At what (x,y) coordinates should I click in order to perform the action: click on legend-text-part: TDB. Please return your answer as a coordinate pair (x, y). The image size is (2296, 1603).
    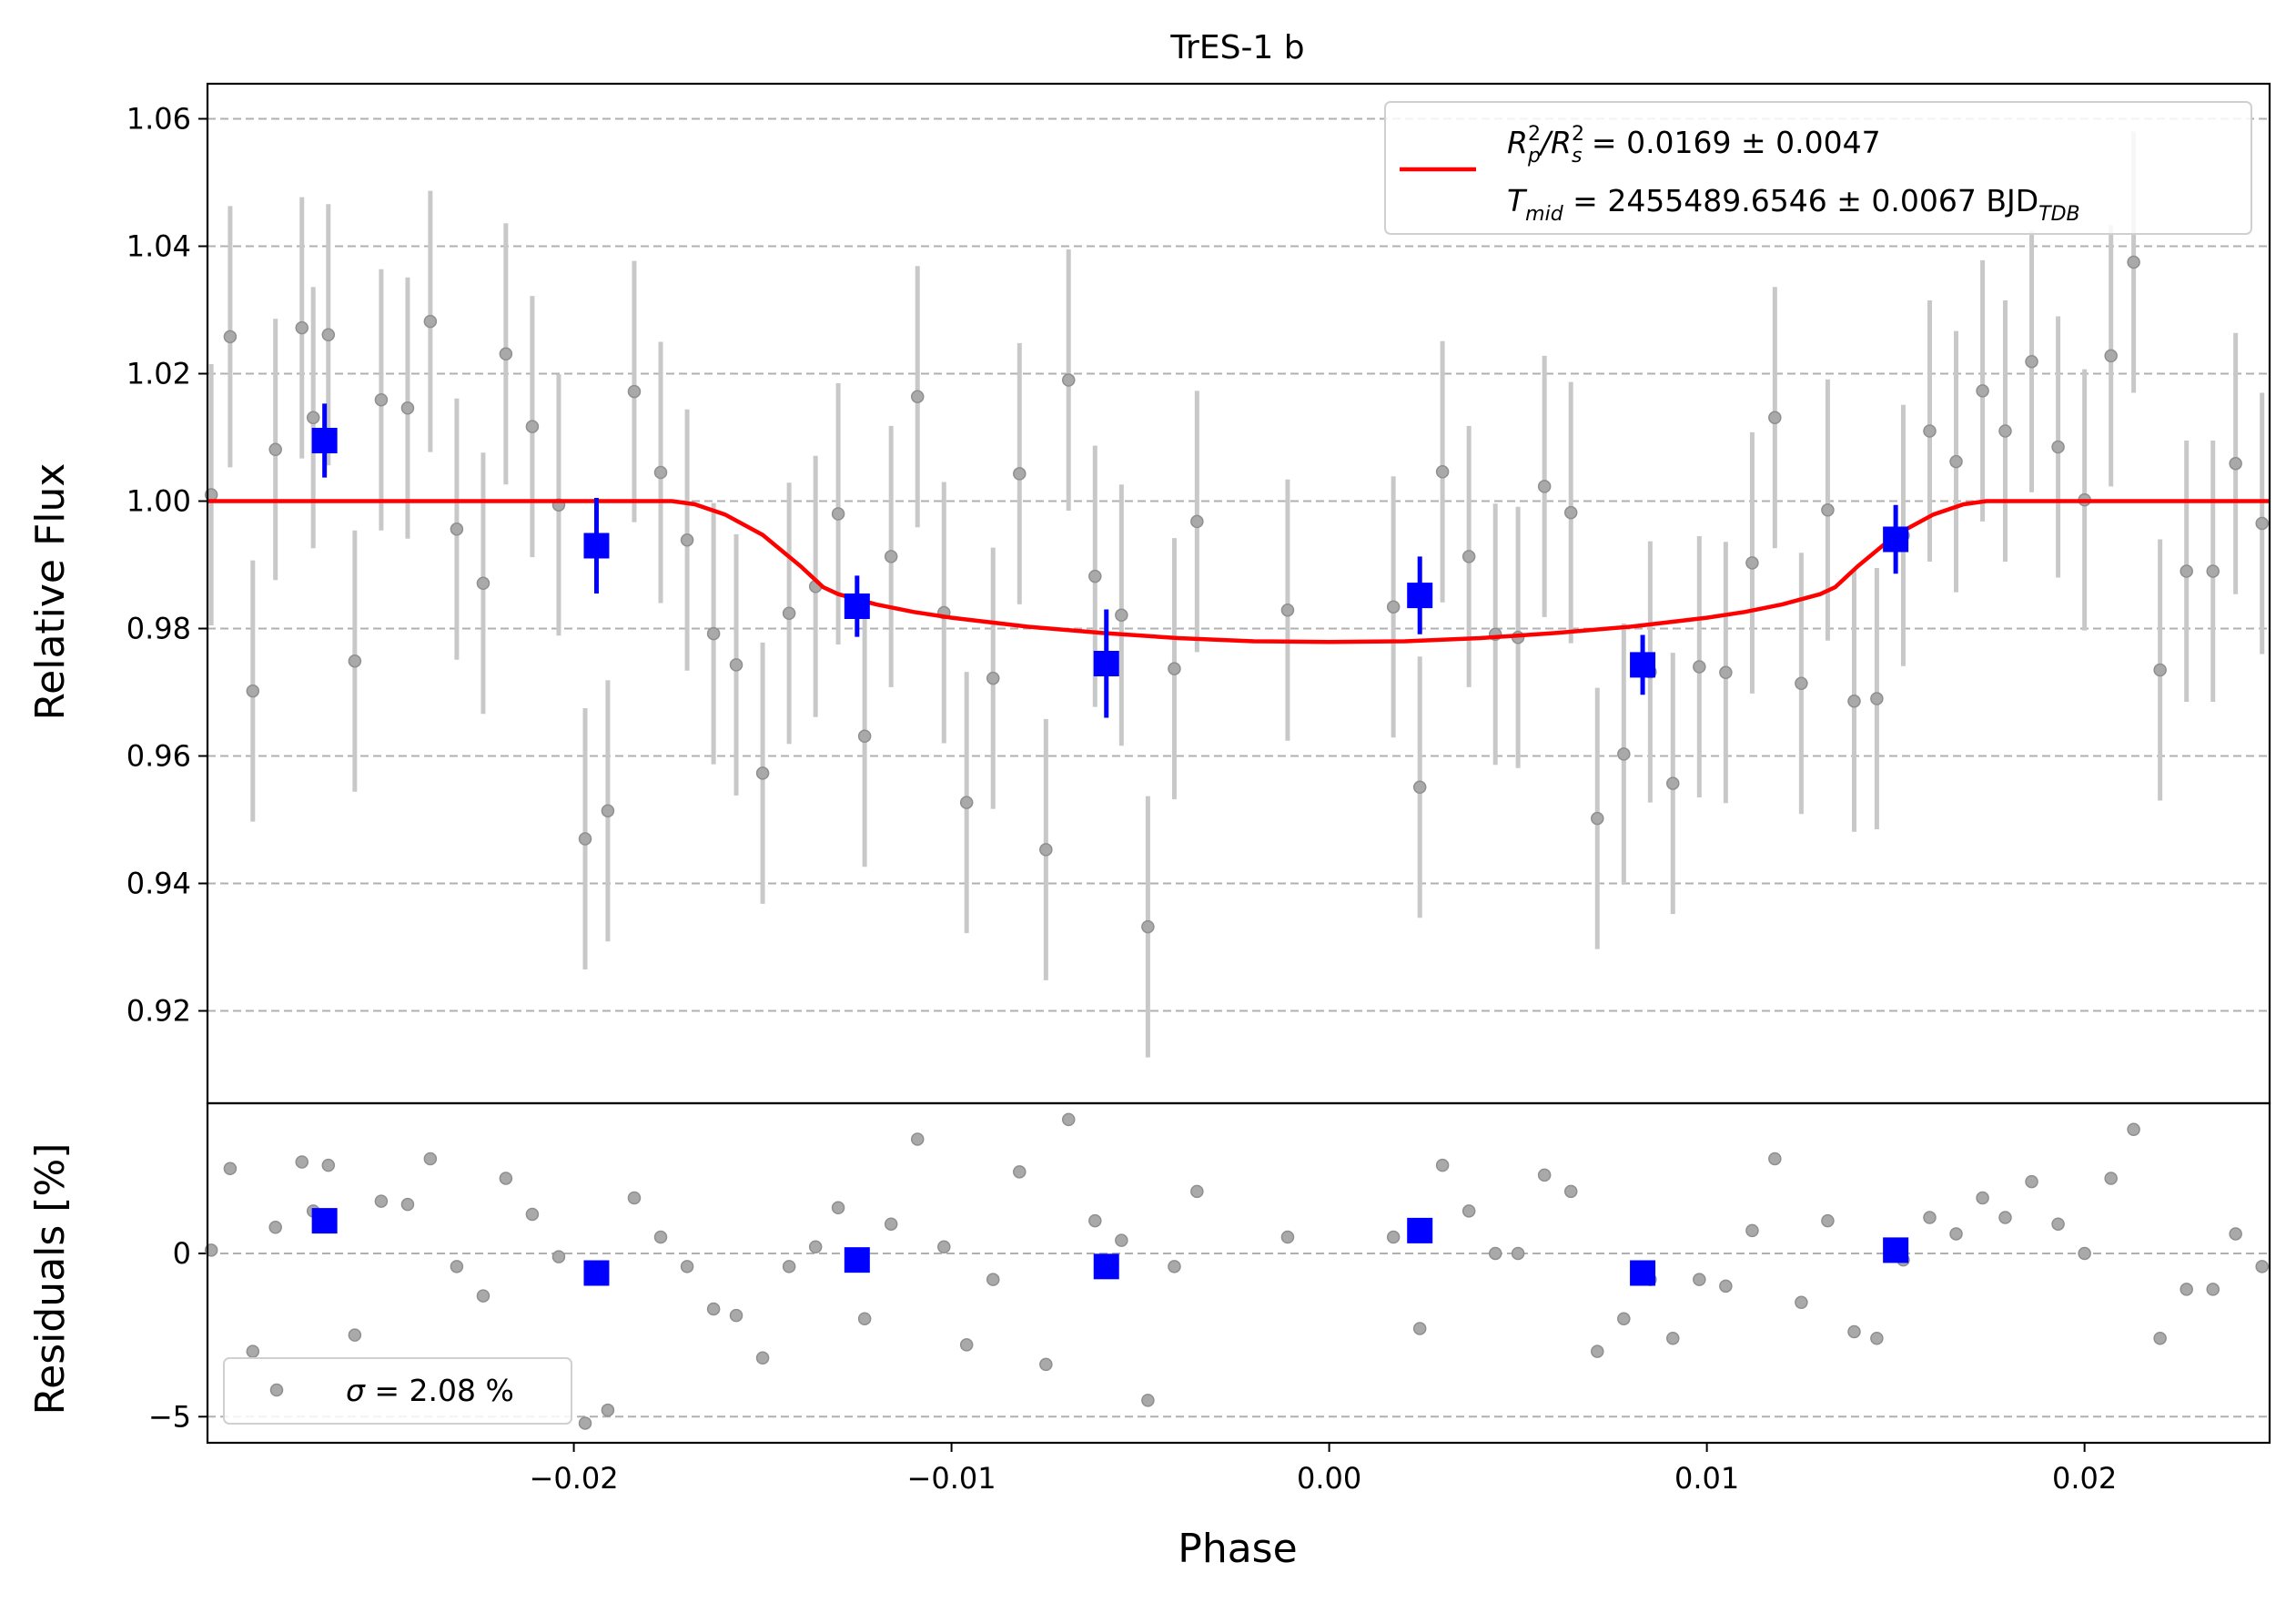
    Looking at the image, I should click on (2058, 214).